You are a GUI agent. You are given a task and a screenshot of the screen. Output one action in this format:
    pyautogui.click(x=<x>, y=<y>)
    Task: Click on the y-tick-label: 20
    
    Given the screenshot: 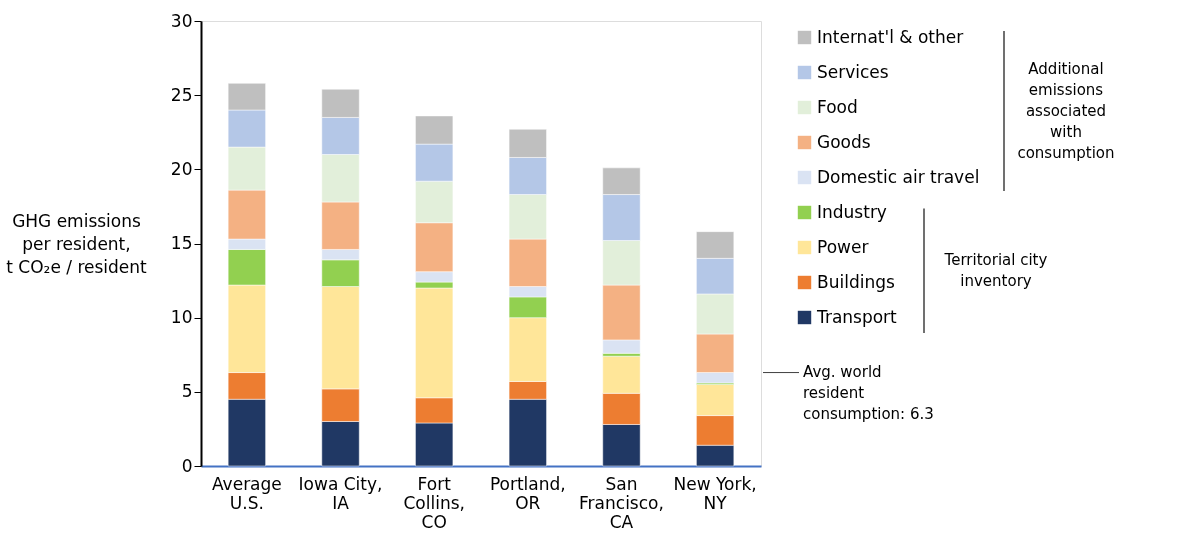 What is the action you would take?
    pyautogui.click(x=181, y=168)
    